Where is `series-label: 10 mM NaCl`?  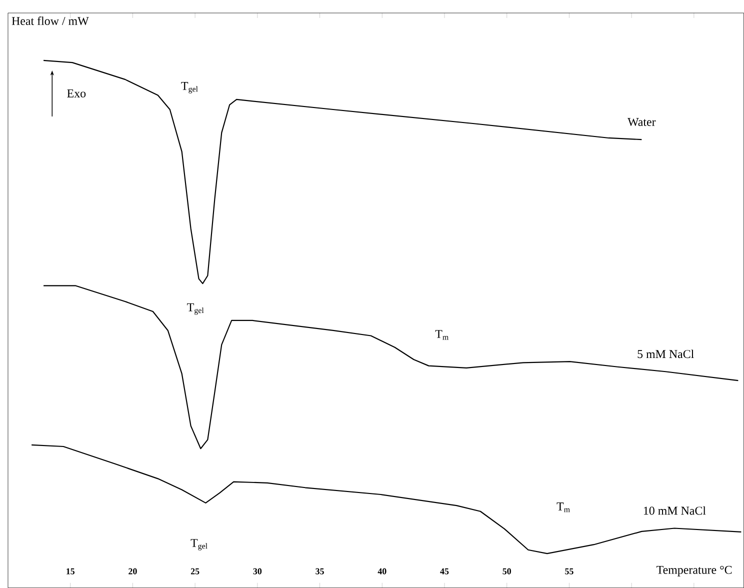 series-label: 10 mM NaCl is located at coordinates (675, 510).